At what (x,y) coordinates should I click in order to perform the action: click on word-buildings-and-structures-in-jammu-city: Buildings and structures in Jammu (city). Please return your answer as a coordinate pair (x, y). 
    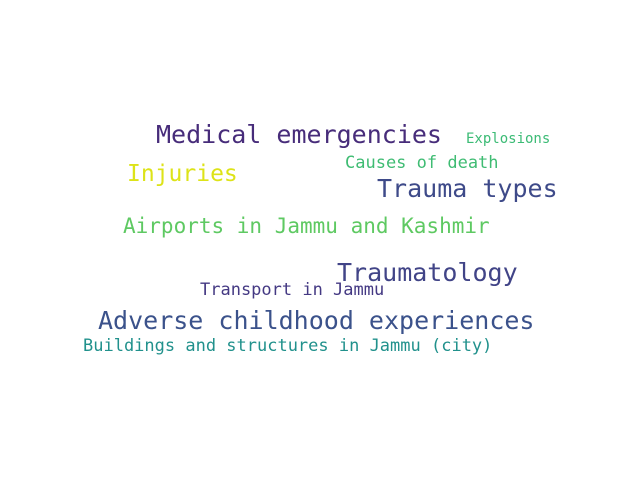
    Looking at the image, I should click on (288, 346).